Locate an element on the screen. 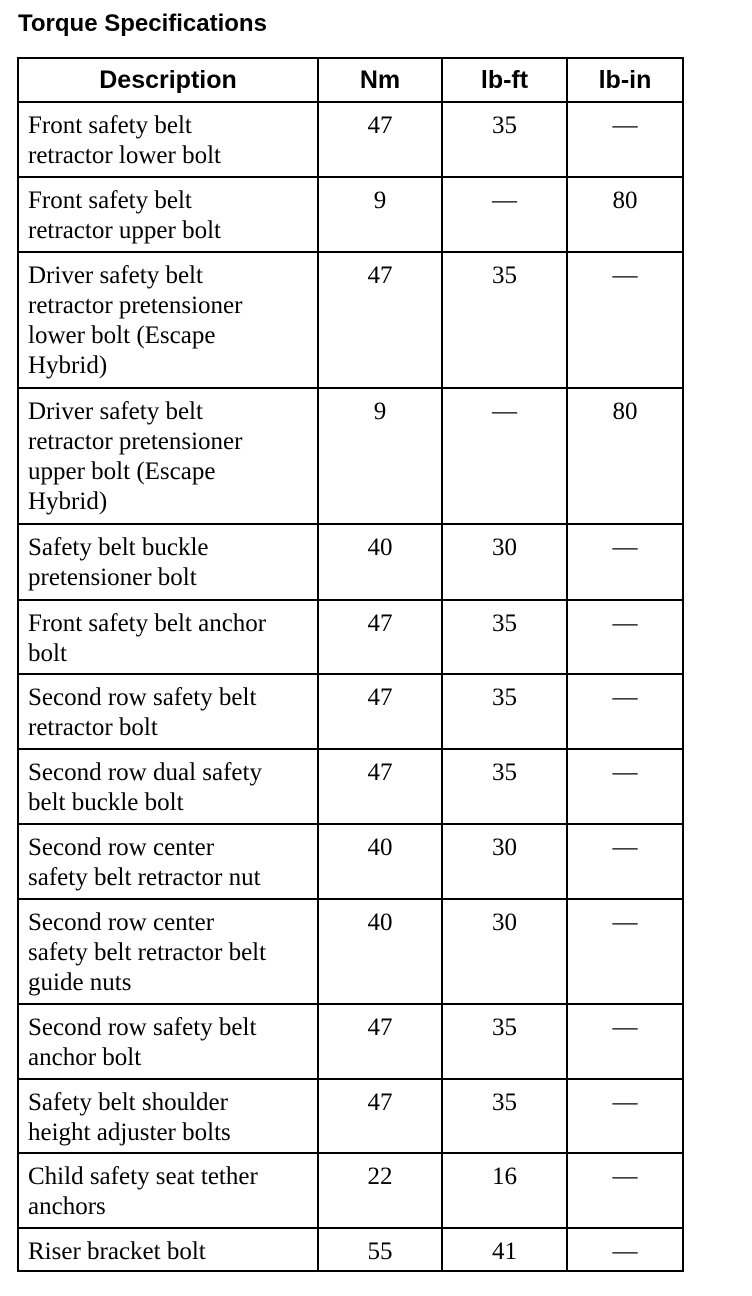 The width and height of the screenshot is (752, 1296). description-cell: Second row safety belt anchor bolt is located at coordinates (168, 1041).